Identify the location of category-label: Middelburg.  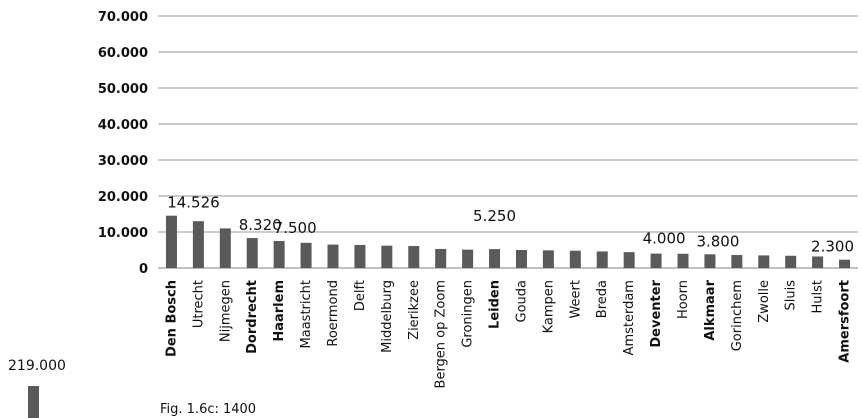
(387, 316).